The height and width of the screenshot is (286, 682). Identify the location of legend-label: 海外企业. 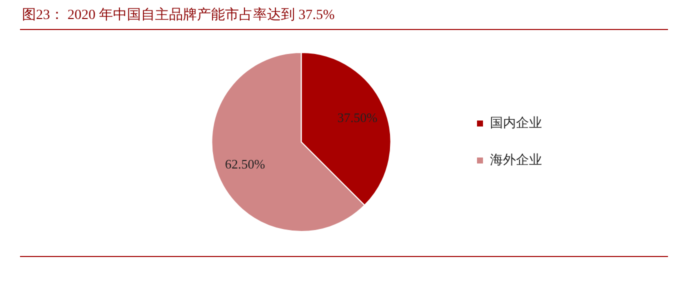
(516, 159).